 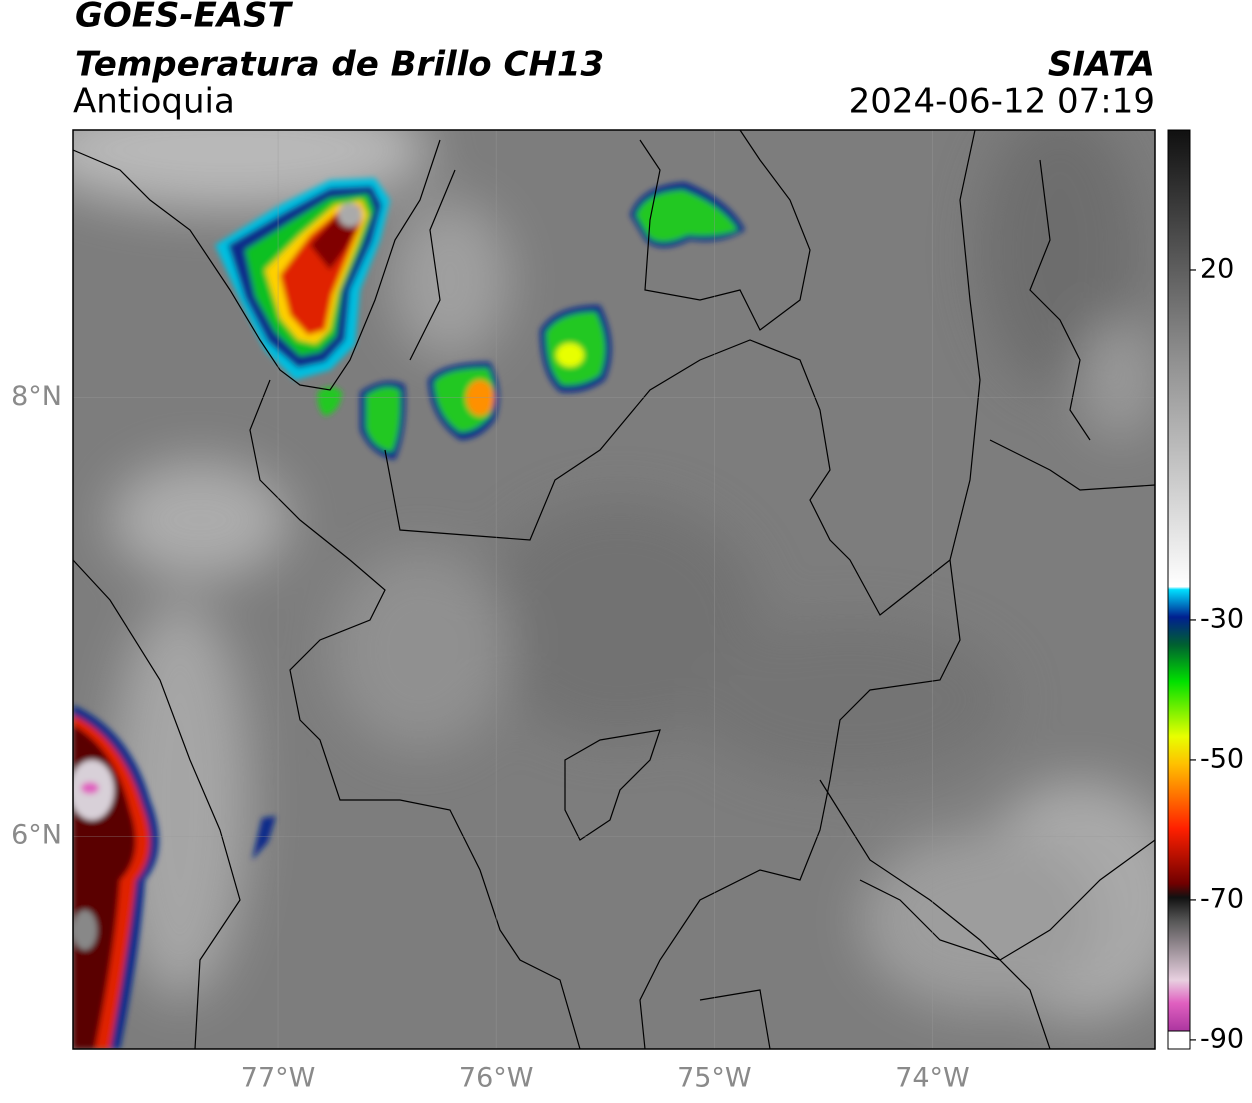 I want to click on colorbar-tick-label: -70, so click(x=1222, y=898).